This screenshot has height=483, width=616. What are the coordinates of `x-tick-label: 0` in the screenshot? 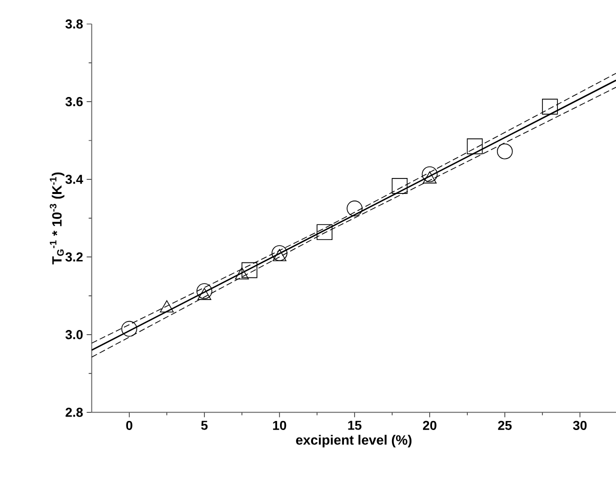 It's located at (129, 425).